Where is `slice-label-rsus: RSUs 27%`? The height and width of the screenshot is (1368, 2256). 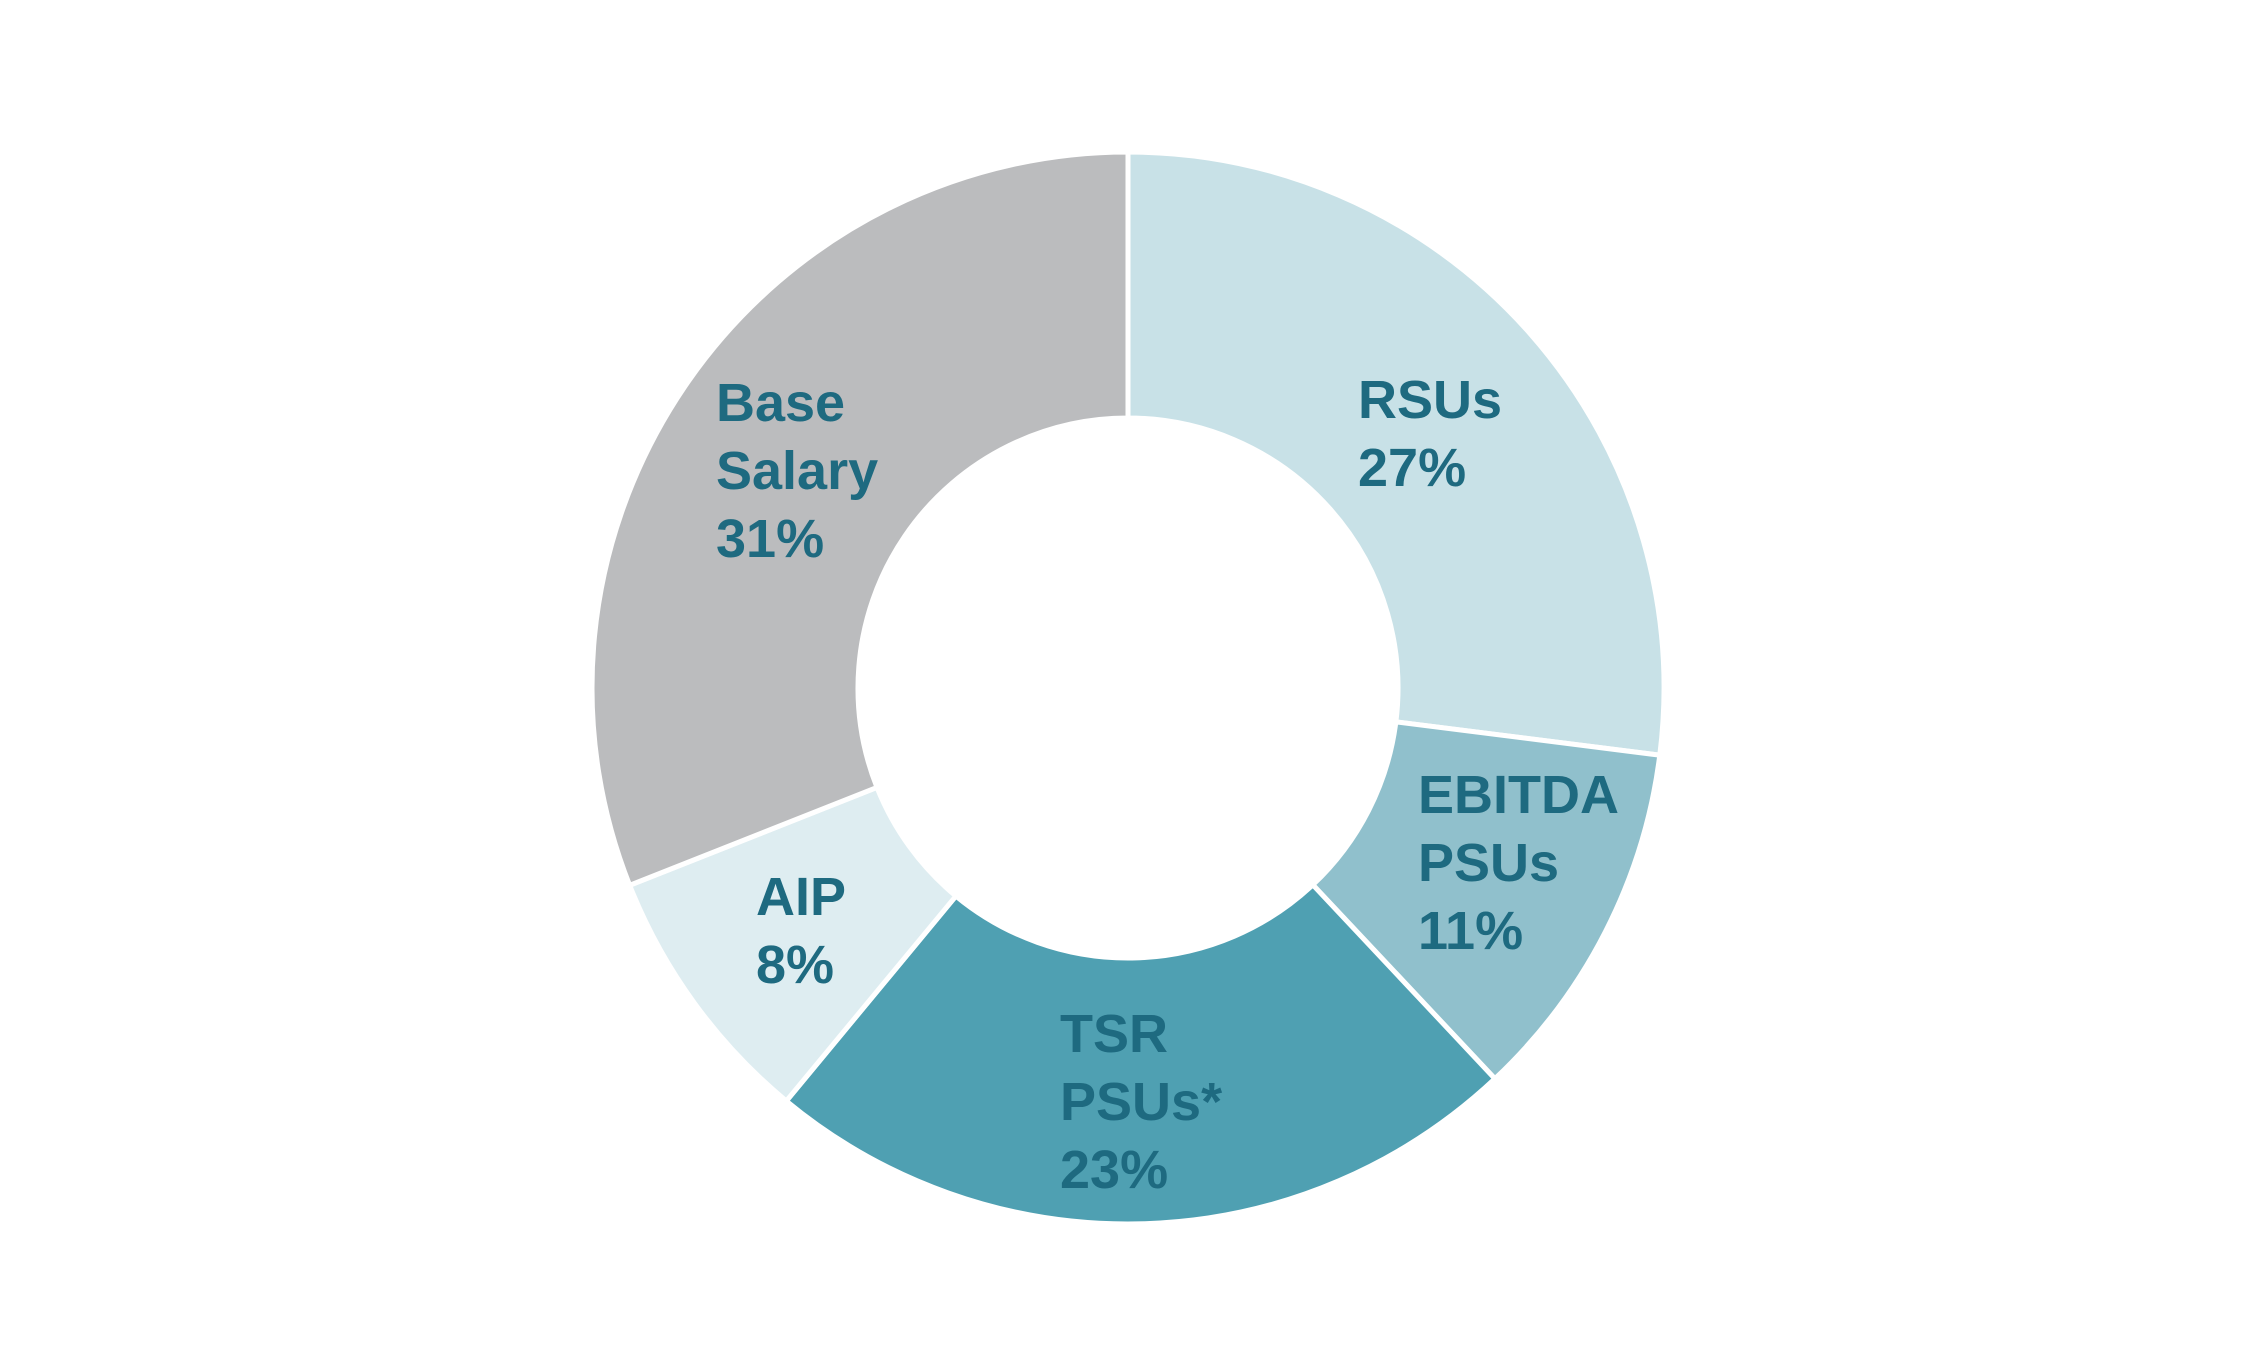 slice-label-rsus: RSUs 27% is located at coordinates (1430, 434).